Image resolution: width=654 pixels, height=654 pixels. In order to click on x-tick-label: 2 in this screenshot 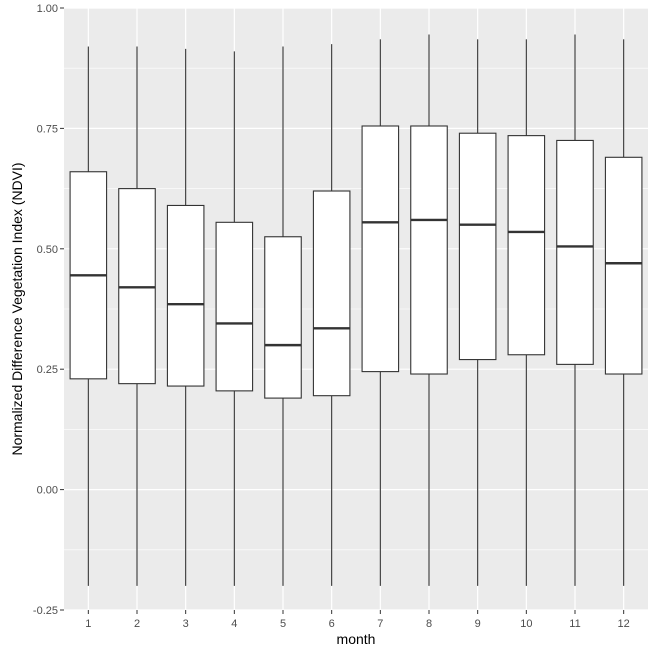, I will do `click(137, 624)`.